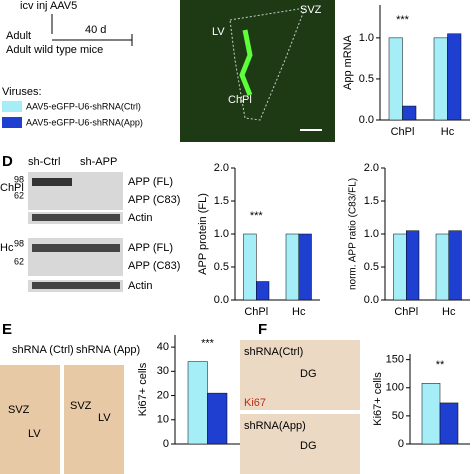  I want to click on image-label: shRNA (App), so click(108, 350).